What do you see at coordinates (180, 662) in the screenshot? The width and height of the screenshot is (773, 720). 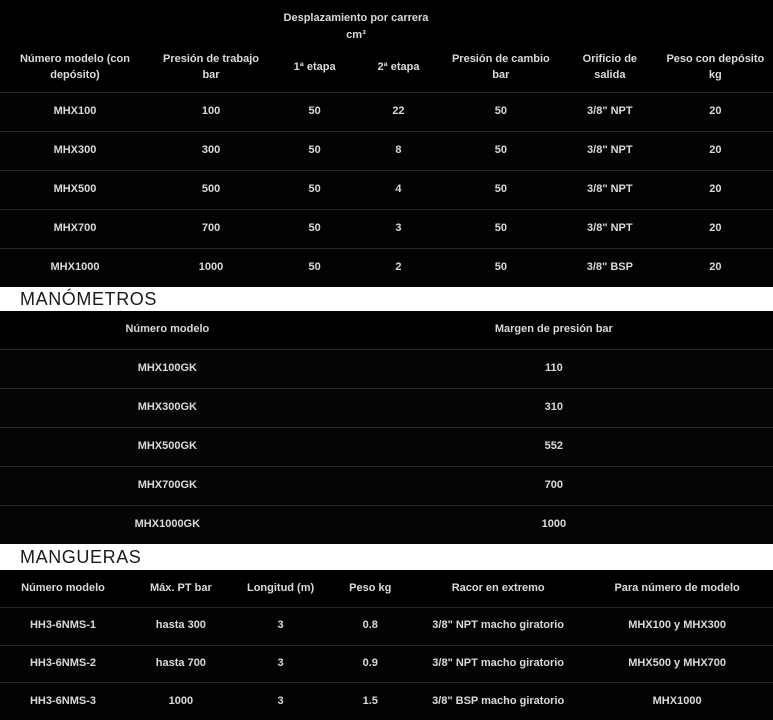 I see `cell-max-pt: hasta 700` at bounding box center [180, 662].